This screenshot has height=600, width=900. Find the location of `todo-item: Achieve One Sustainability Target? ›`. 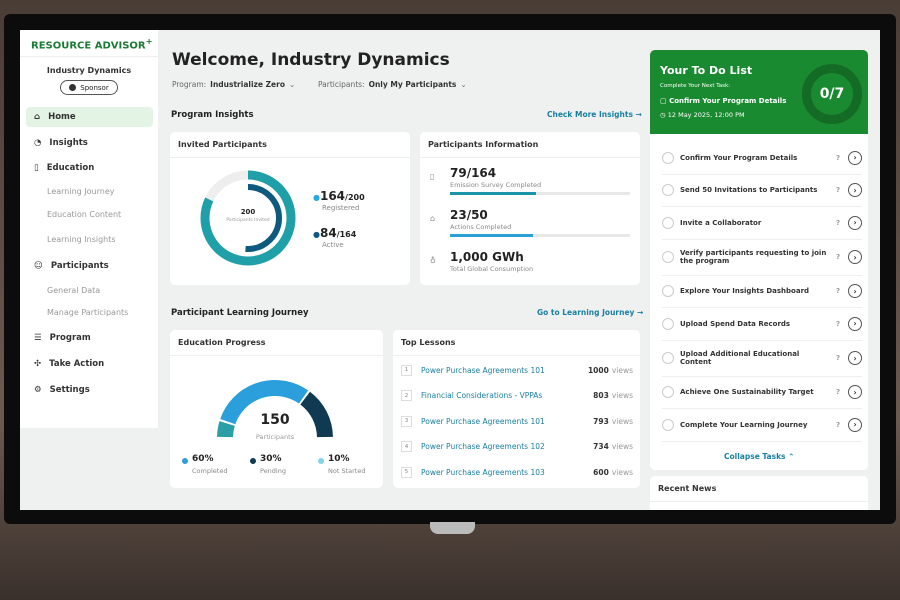

todo-item: Achieve One Sustainability Target? › is located at coordinates (762, 393).